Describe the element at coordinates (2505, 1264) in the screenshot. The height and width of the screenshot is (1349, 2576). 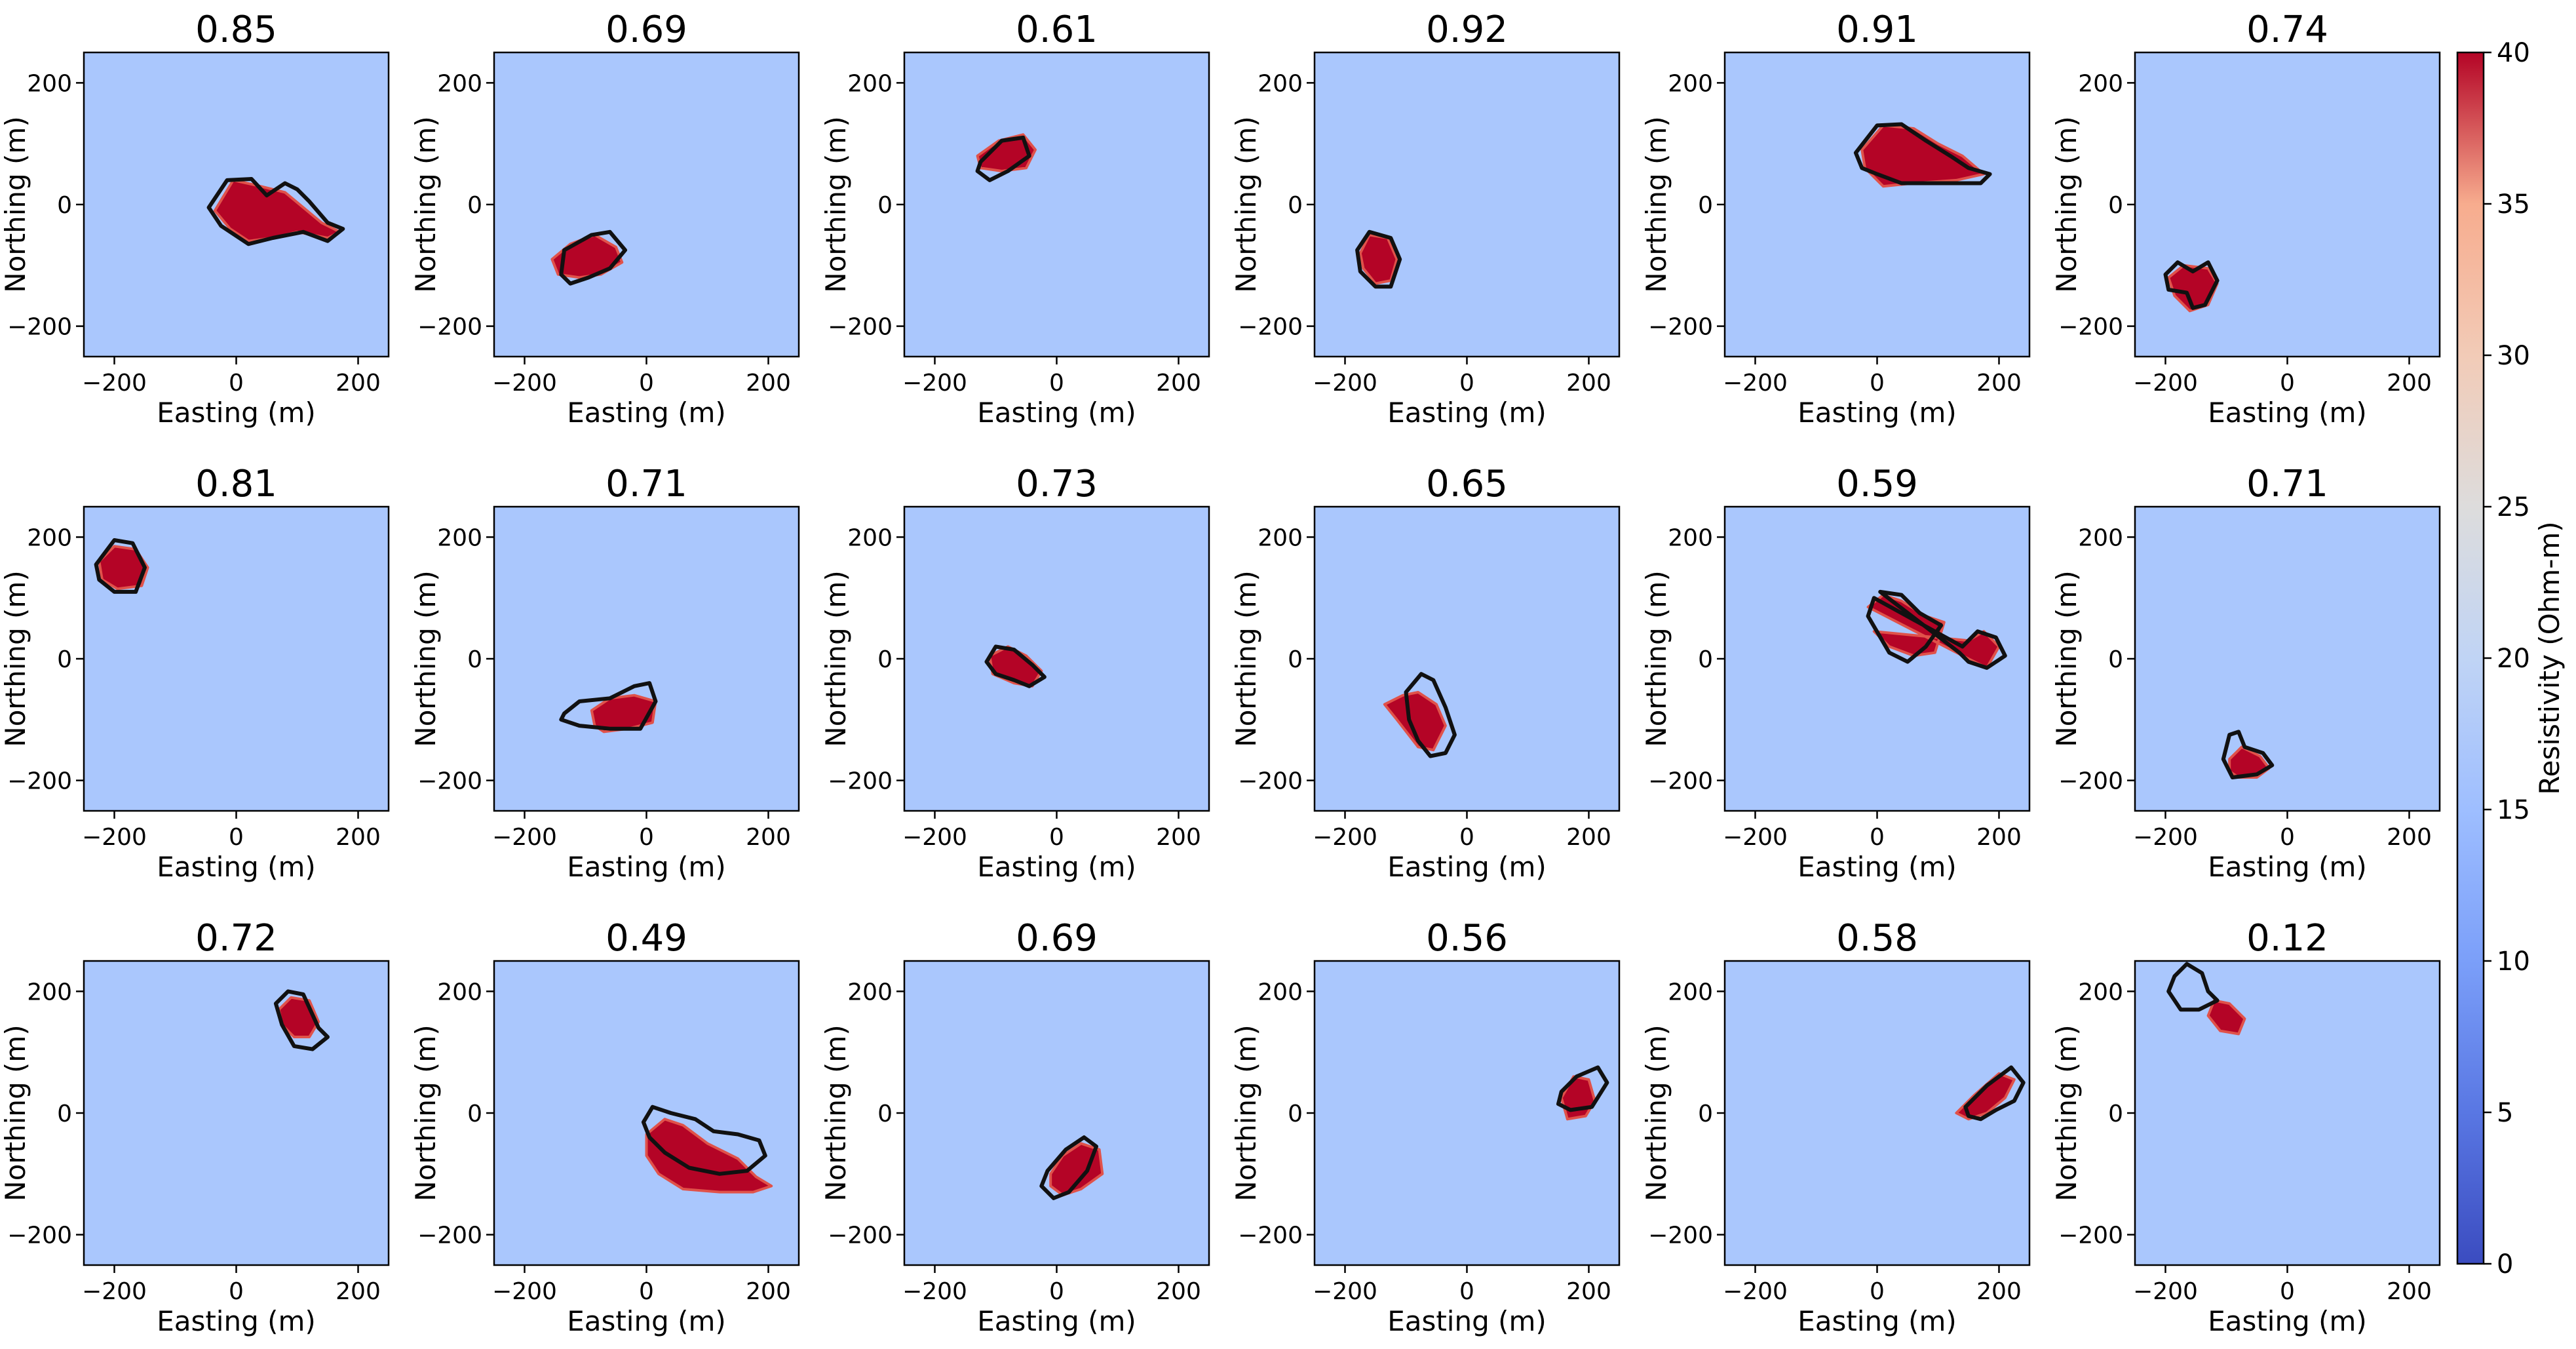
I see `colorbar-tick-label: 0` at that location.